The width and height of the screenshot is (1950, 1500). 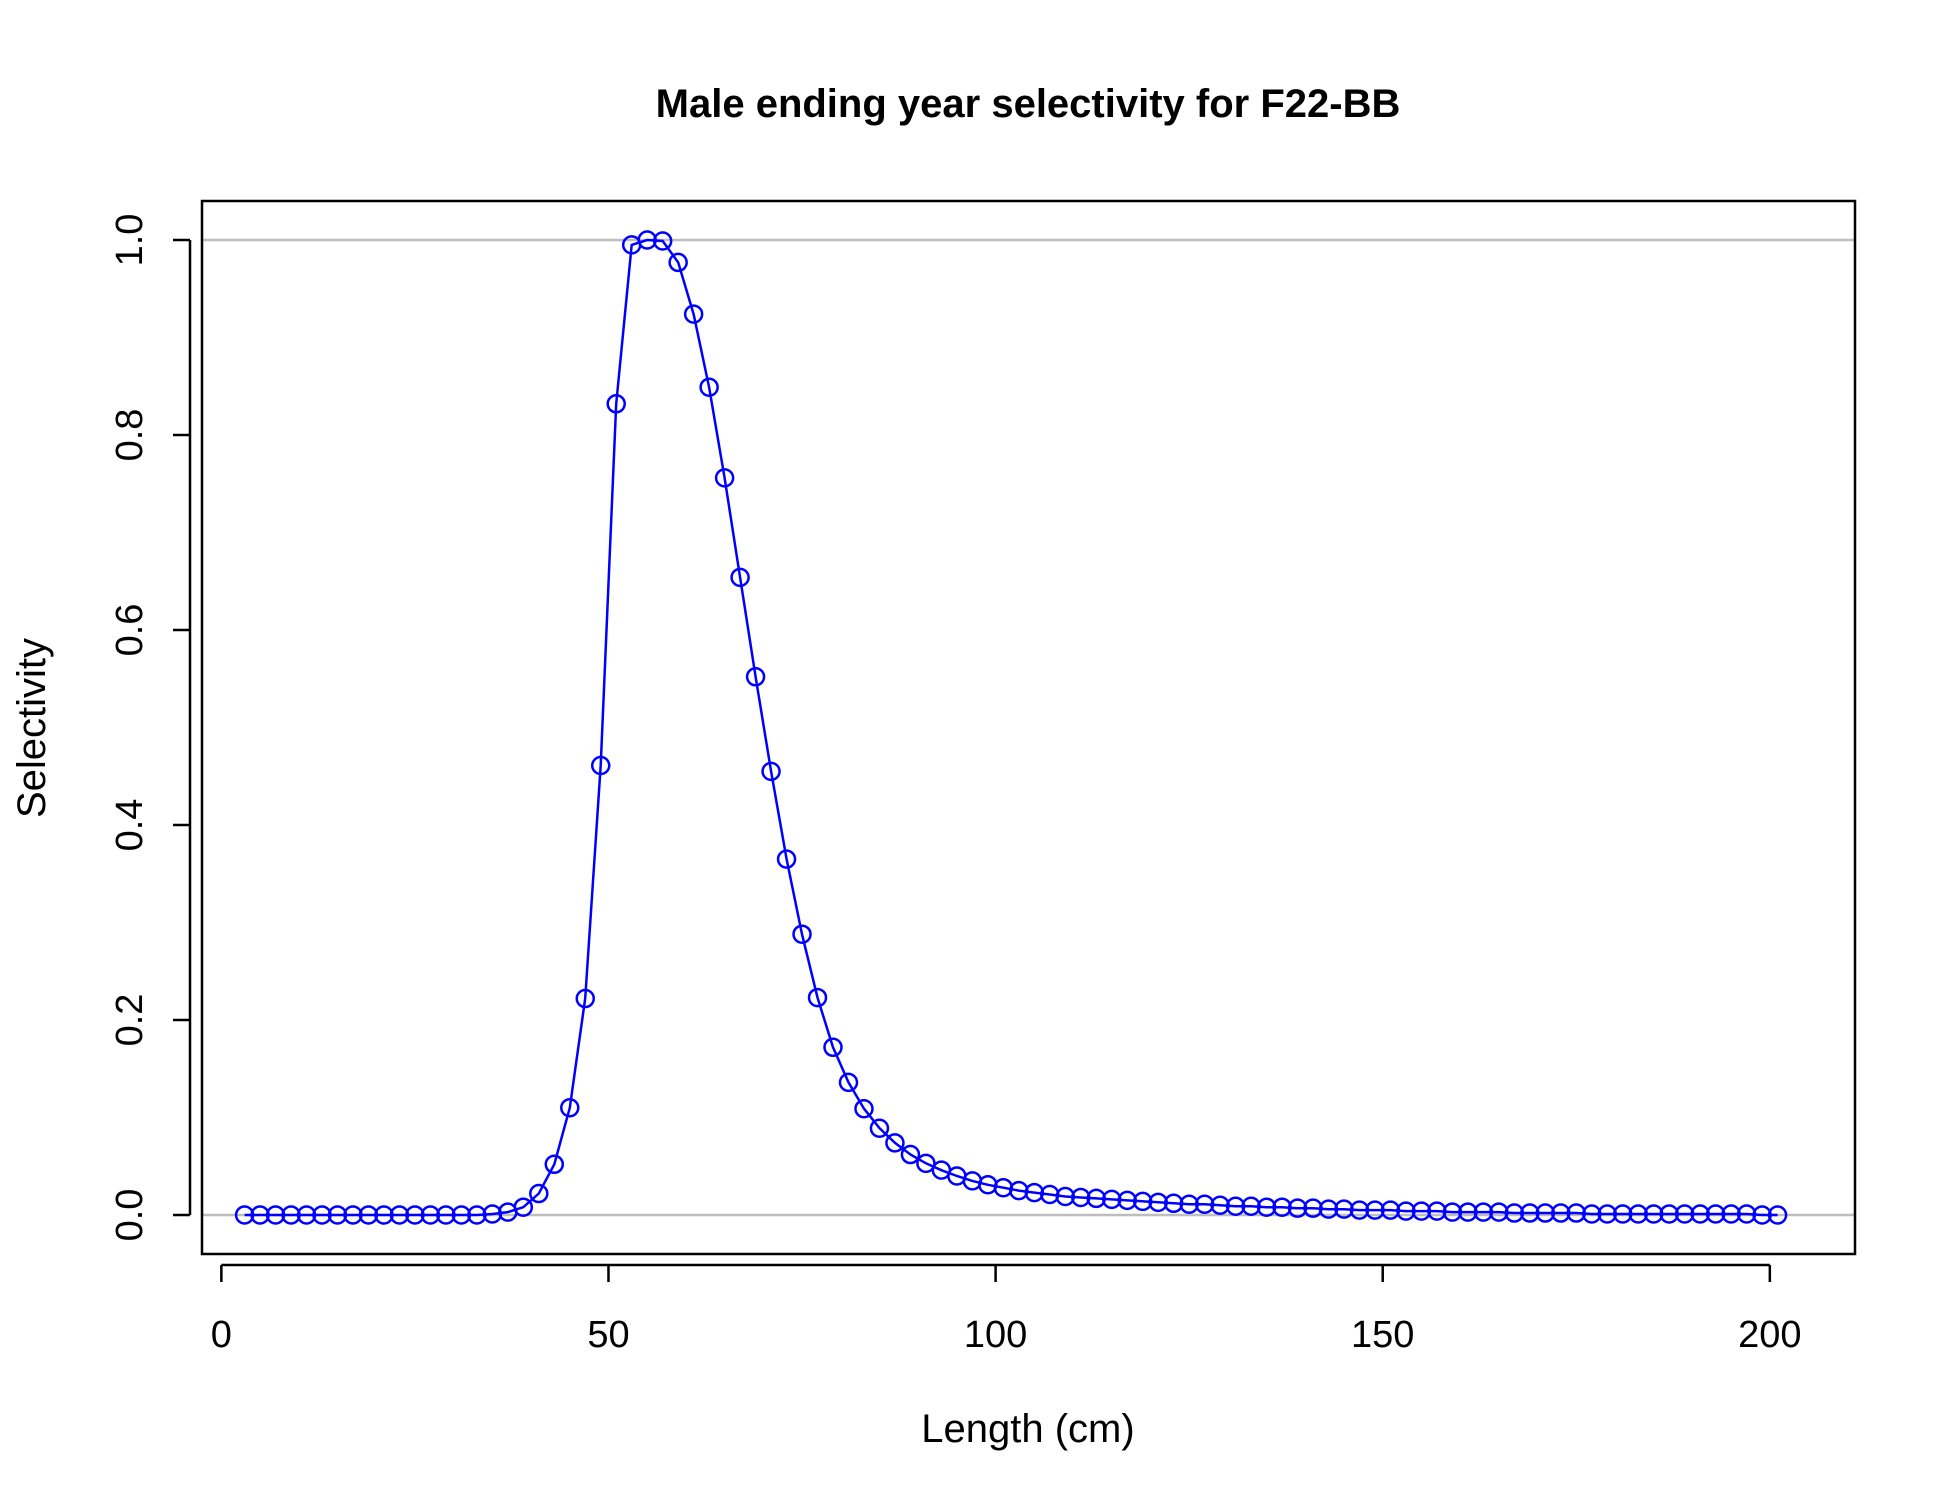 I want to click on x-axis-label: Length (cm), so click(x=1027, y=1429).